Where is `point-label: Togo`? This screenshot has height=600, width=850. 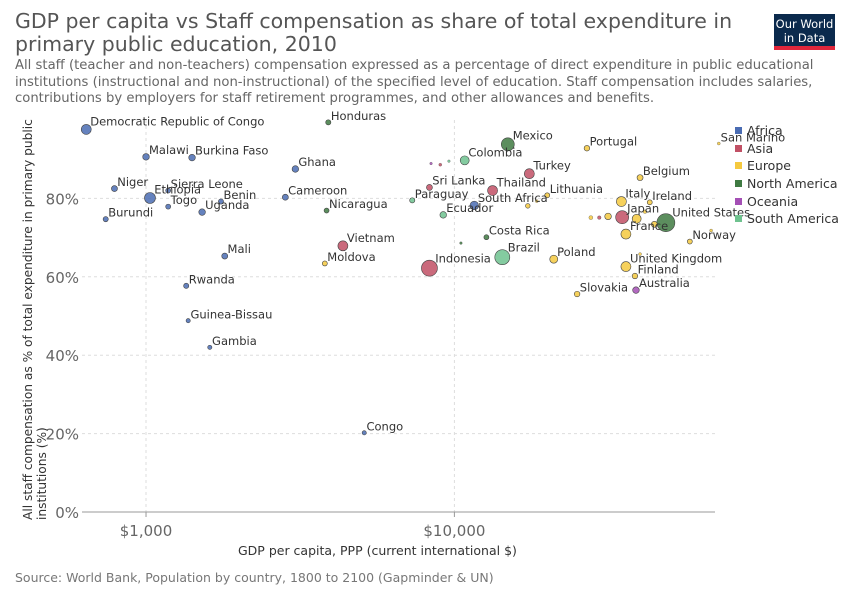
point-label: Togo is located at coordinates (183, 200).